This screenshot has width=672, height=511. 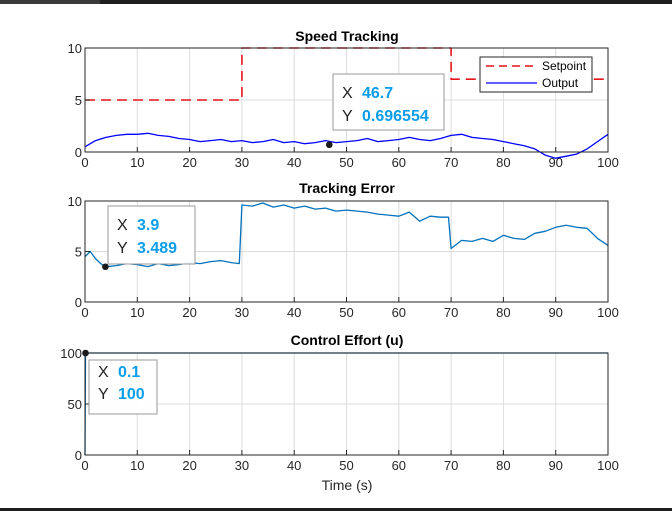 I want to click on datatip-x-value: 46.7, so click(x=377, y=93).